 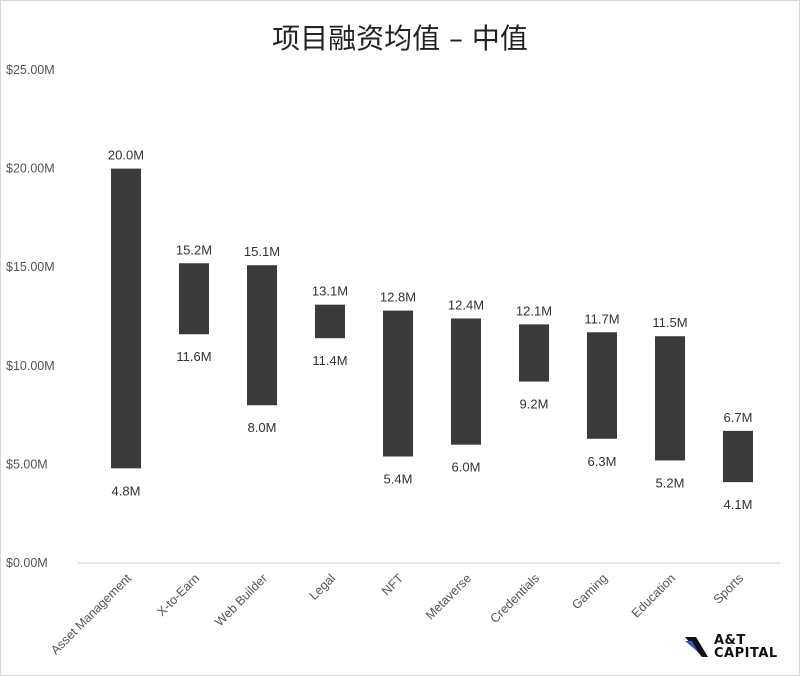 What do you see at coordinates (738, 504) in the screenshot?
I see `low-data-label: 4.1M` at bounding box center [738, 504].